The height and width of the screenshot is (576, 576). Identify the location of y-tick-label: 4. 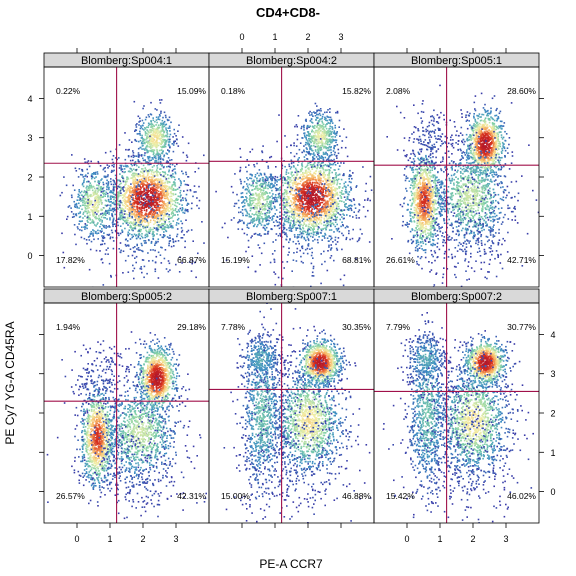
(29, 99).